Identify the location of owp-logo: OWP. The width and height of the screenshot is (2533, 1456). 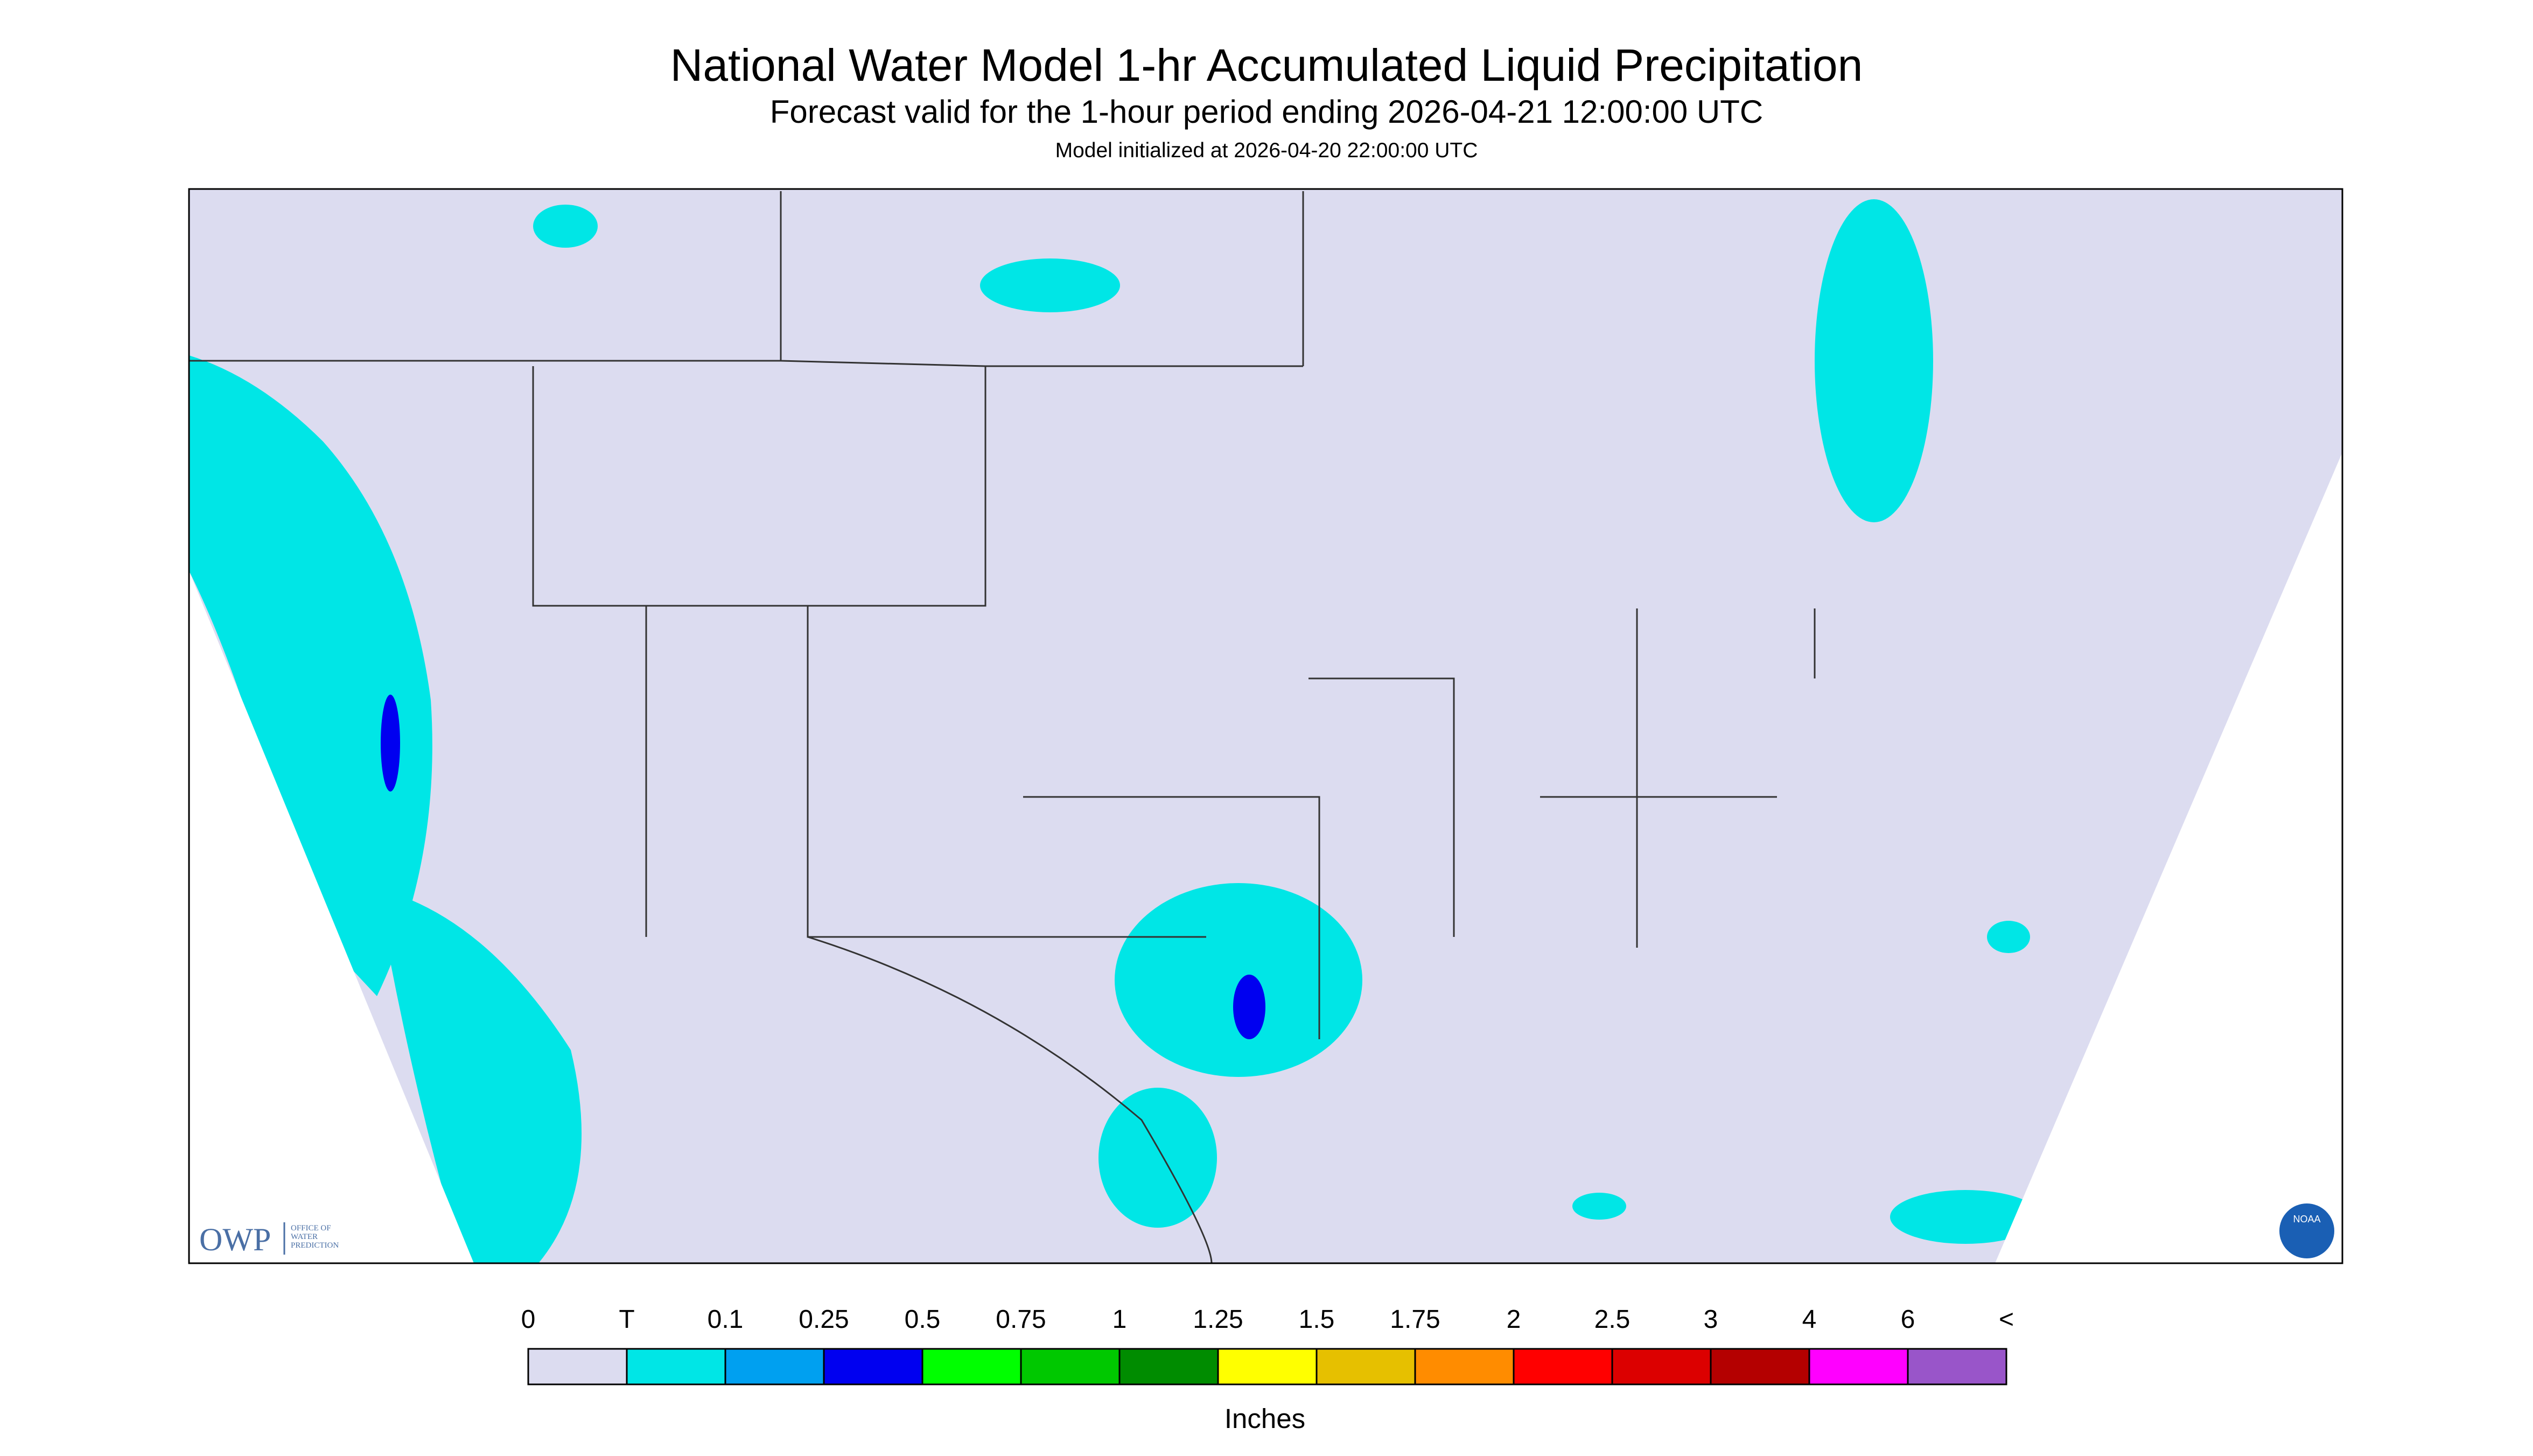
(235, 1239).